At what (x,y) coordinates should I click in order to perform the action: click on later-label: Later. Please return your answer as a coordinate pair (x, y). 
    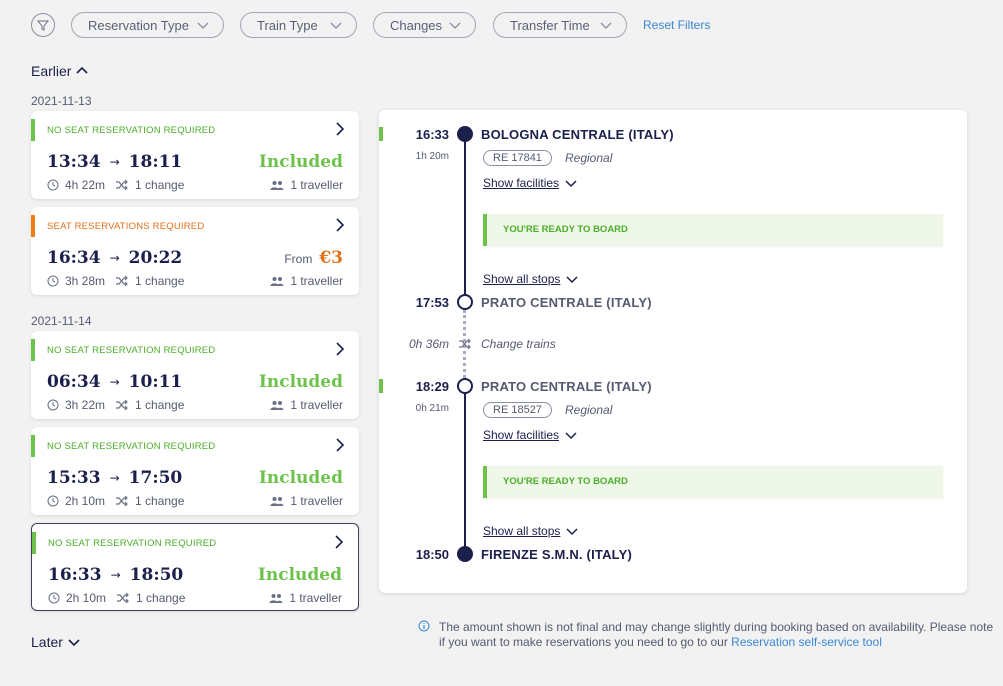
    Looking at the image, I should click on (47, 642).